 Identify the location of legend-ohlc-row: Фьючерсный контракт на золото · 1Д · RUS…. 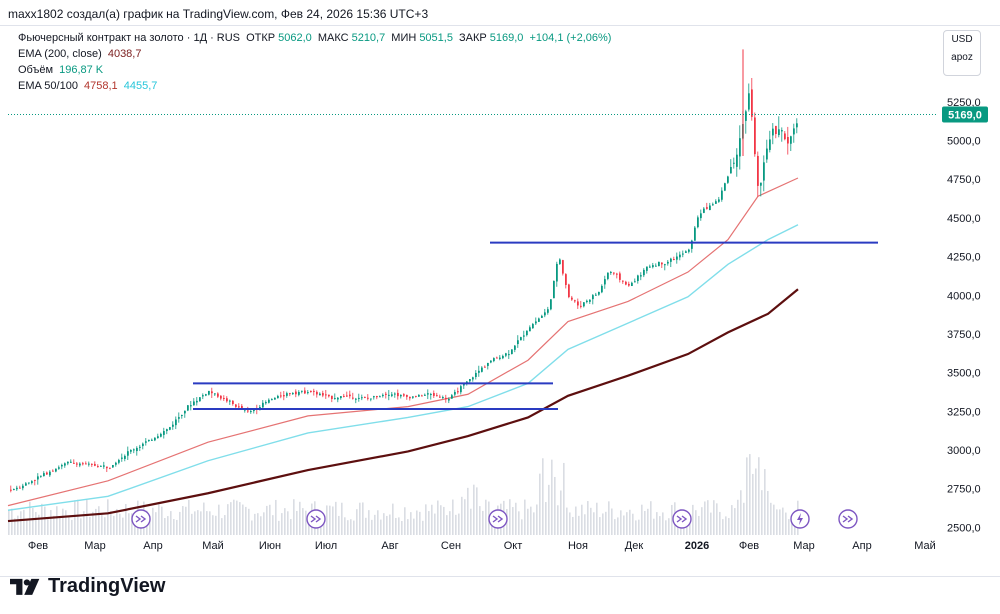
(316, 38).